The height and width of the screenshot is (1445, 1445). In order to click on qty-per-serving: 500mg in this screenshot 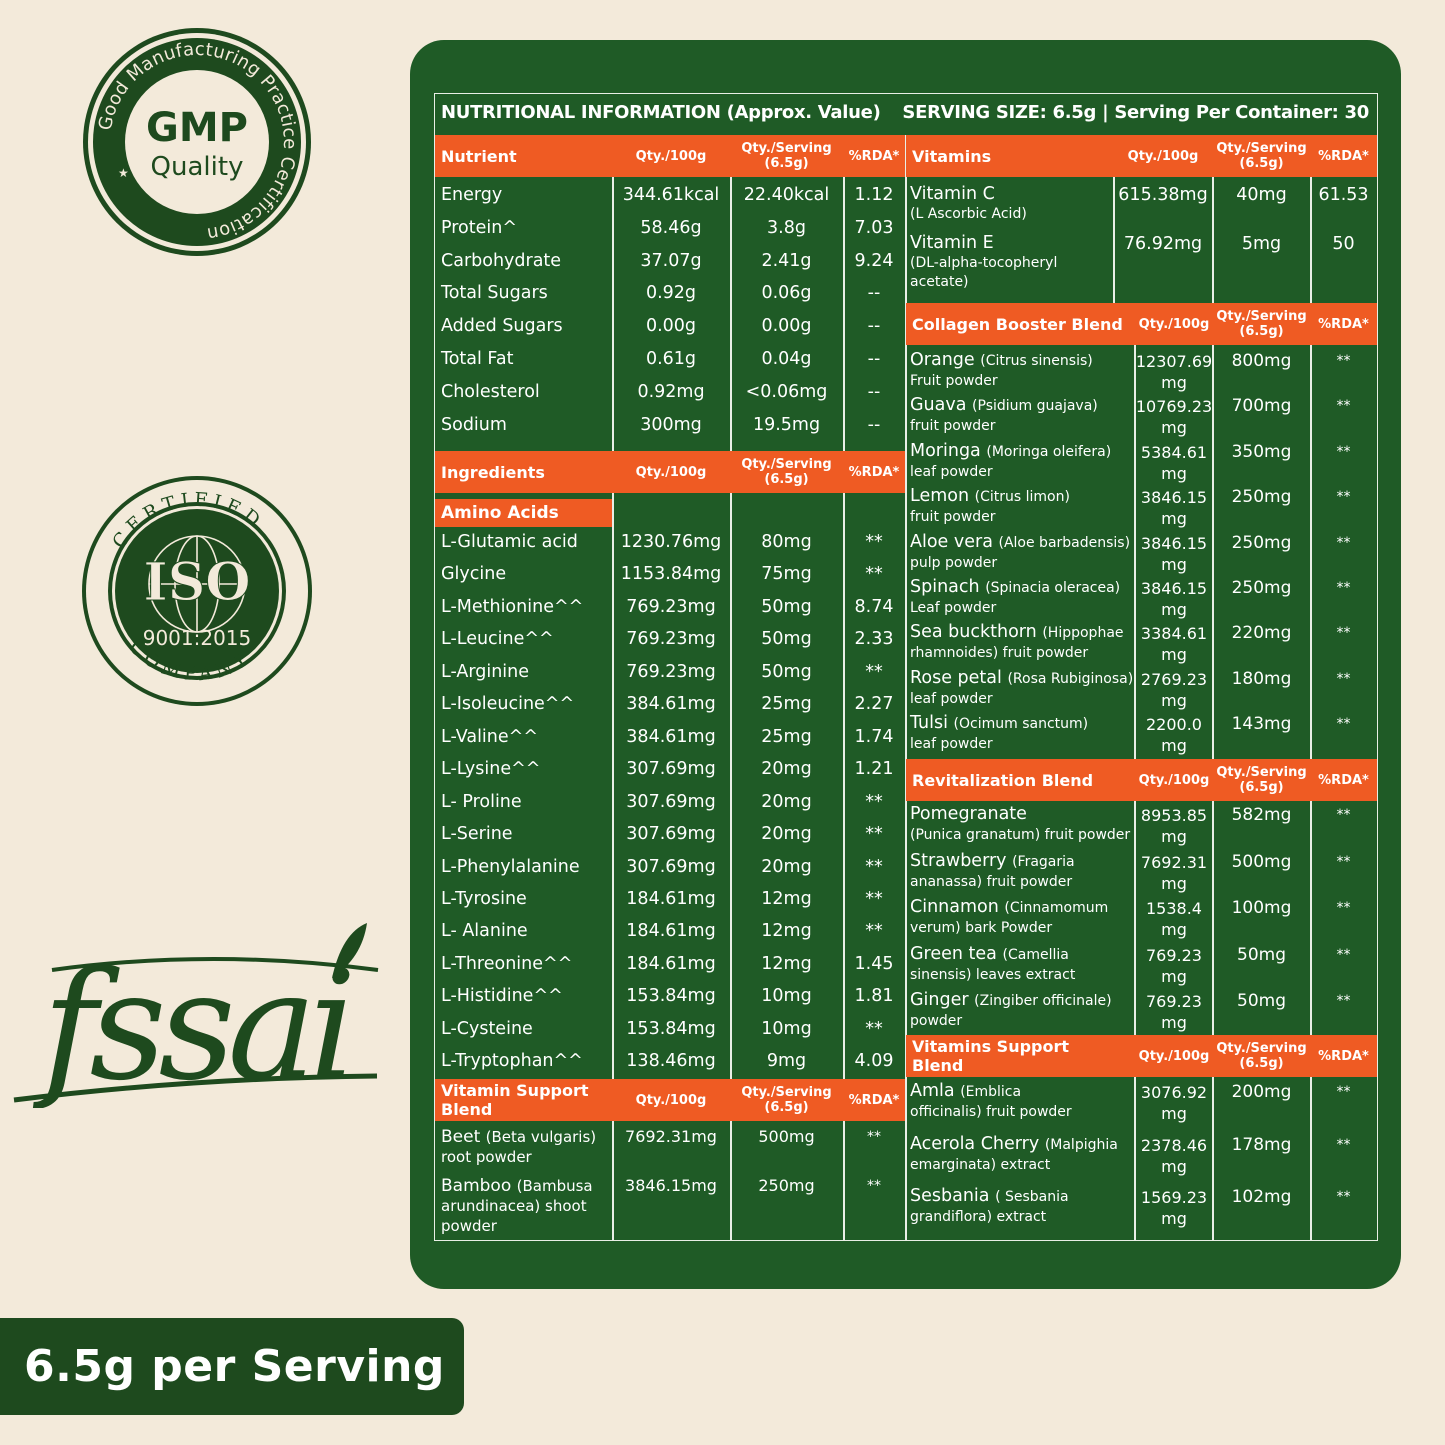, I will do `click(1261, 861)`.